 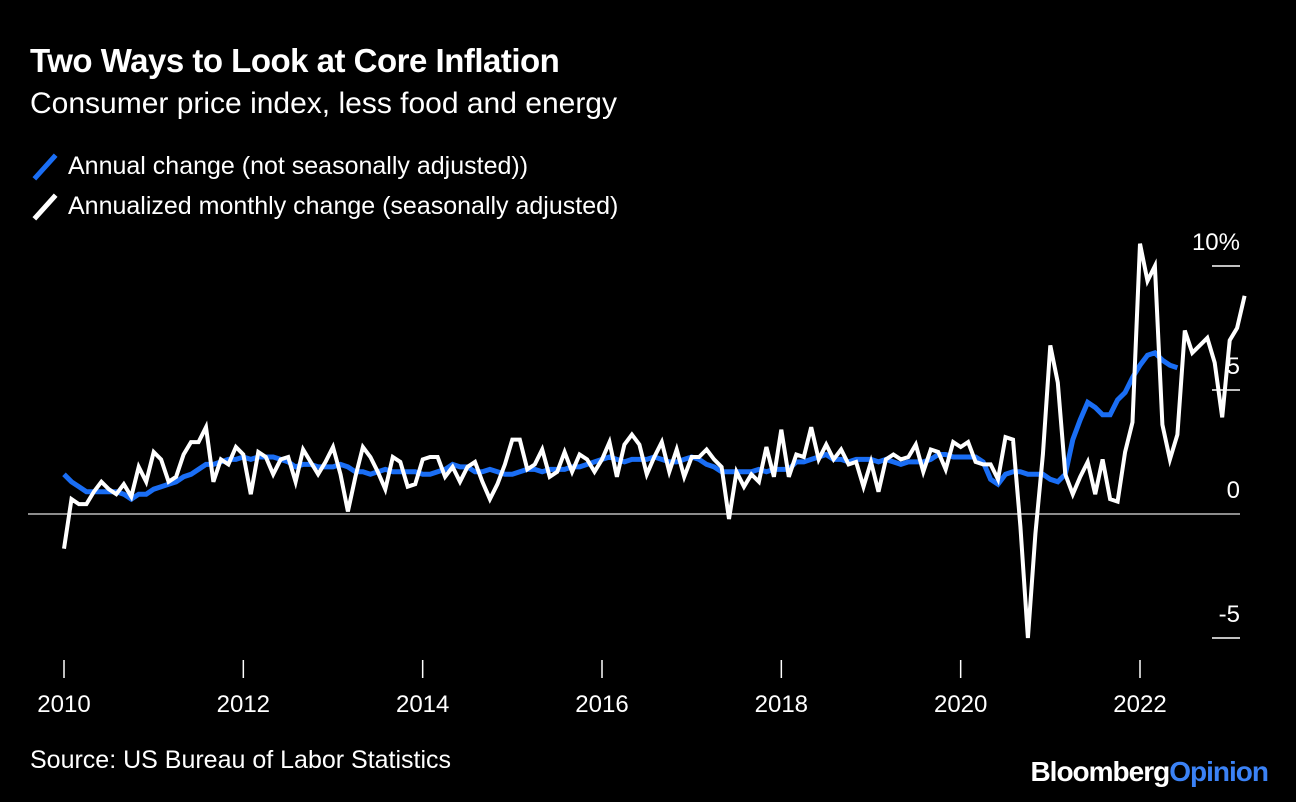 What do you see at coordinates (1219, 771) in the screenshot?
I see `brand-accent: Opinion` at bounding box center [1219, 771].